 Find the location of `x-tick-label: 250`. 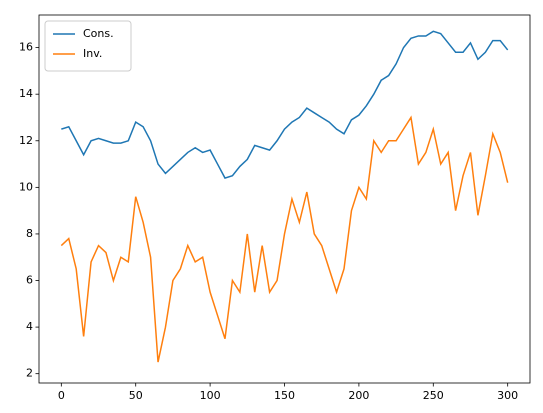

x-tick-label: 250 is located at coordinates (433, 395).